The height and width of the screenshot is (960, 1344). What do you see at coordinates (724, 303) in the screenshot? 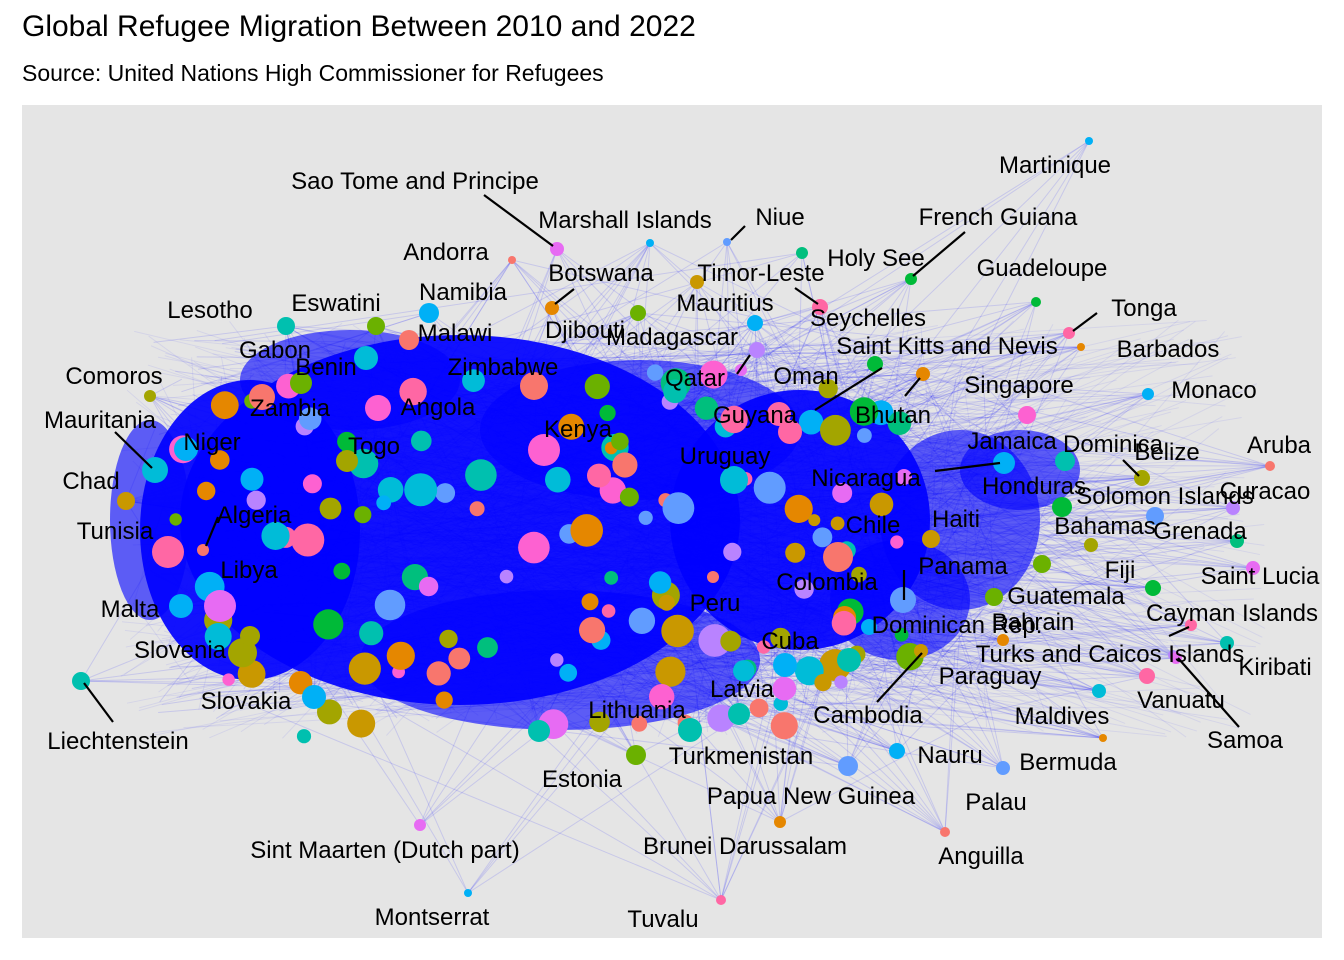
I see `country-label: Mauritius` at bounding box center [724, 303].